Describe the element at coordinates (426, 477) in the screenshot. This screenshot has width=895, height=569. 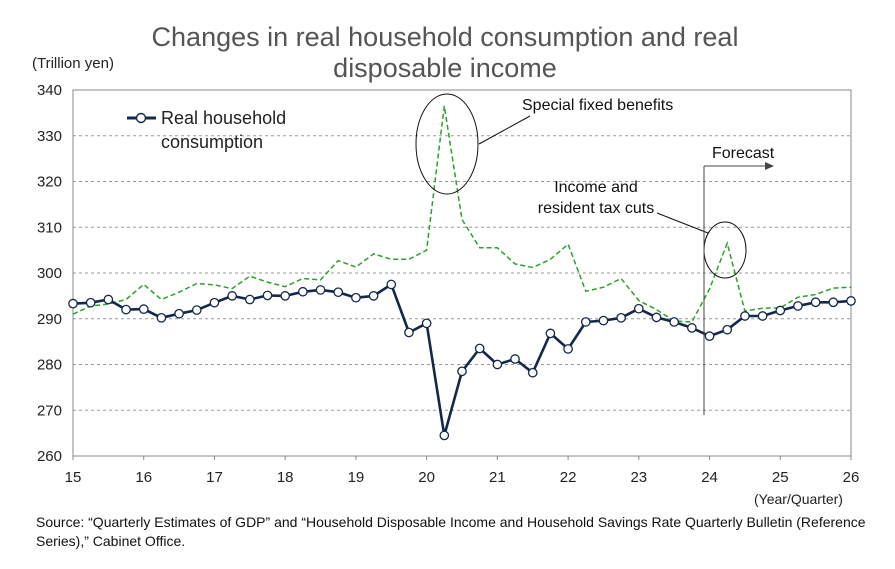
I see `x-tick-label: 20` at that location.